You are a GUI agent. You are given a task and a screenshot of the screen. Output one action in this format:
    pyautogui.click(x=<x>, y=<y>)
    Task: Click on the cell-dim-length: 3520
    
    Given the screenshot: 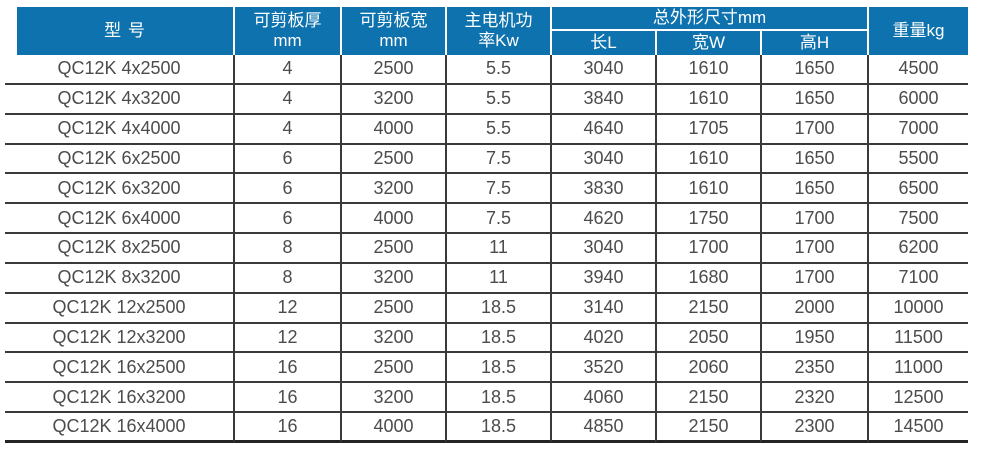 What is the action you would take?
    pyautogui.click(x=602, y=368)
    